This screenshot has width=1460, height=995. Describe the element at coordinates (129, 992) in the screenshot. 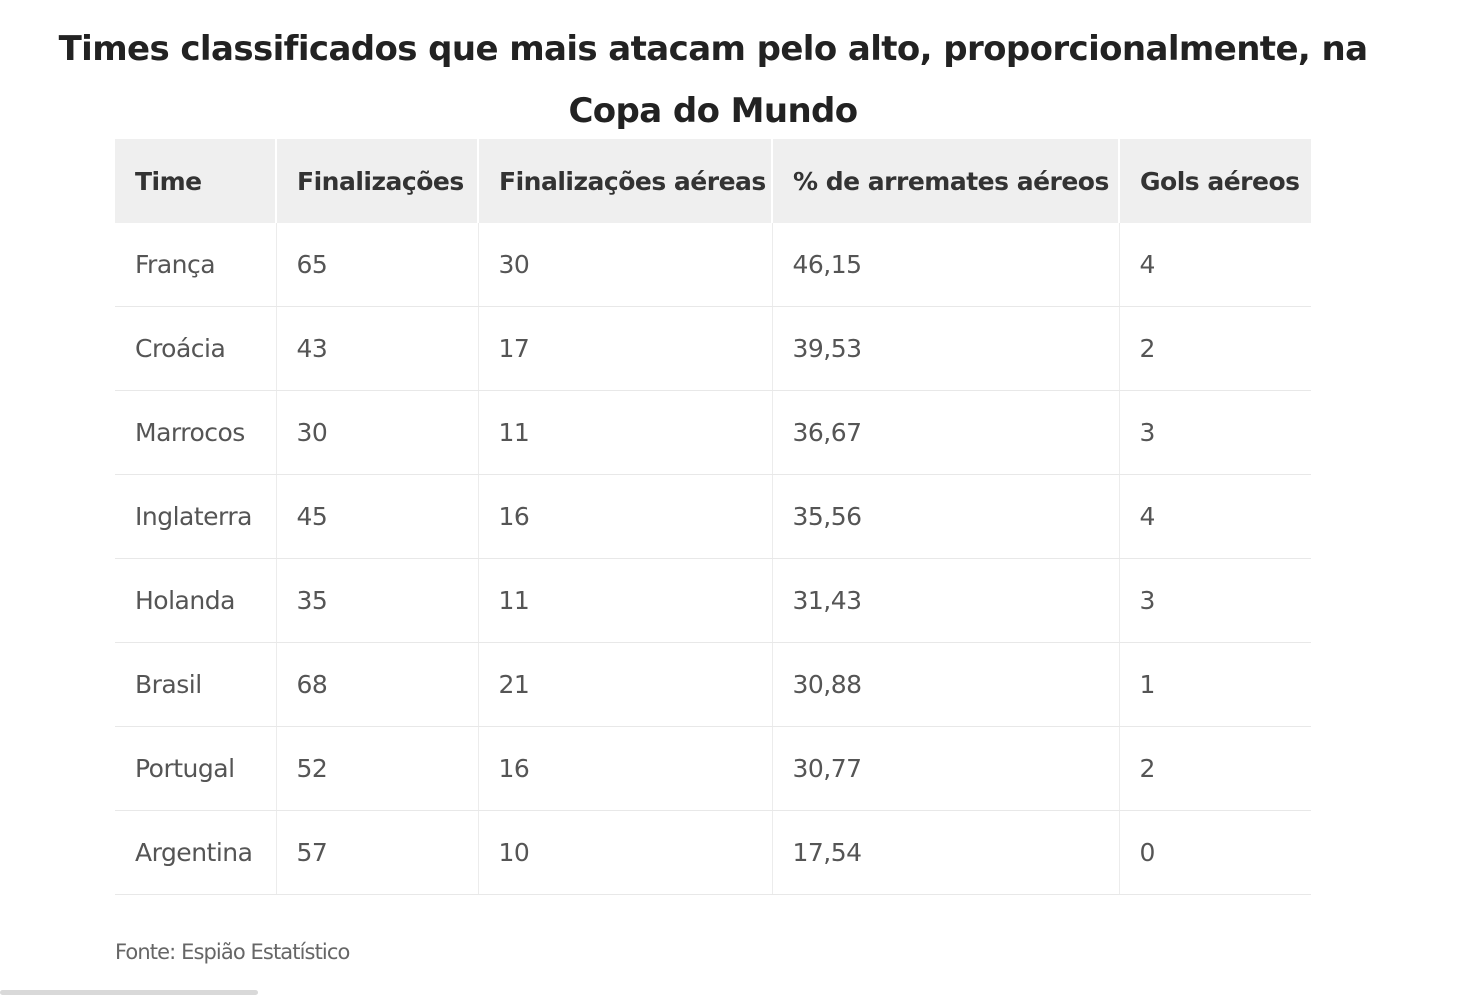

I see `horizontal-scrollbar` at that location.